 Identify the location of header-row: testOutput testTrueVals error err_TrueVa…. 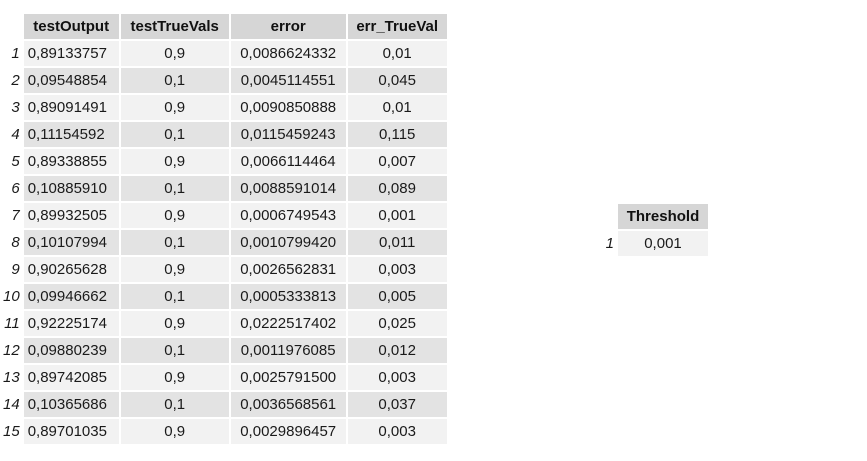
(225, 26).